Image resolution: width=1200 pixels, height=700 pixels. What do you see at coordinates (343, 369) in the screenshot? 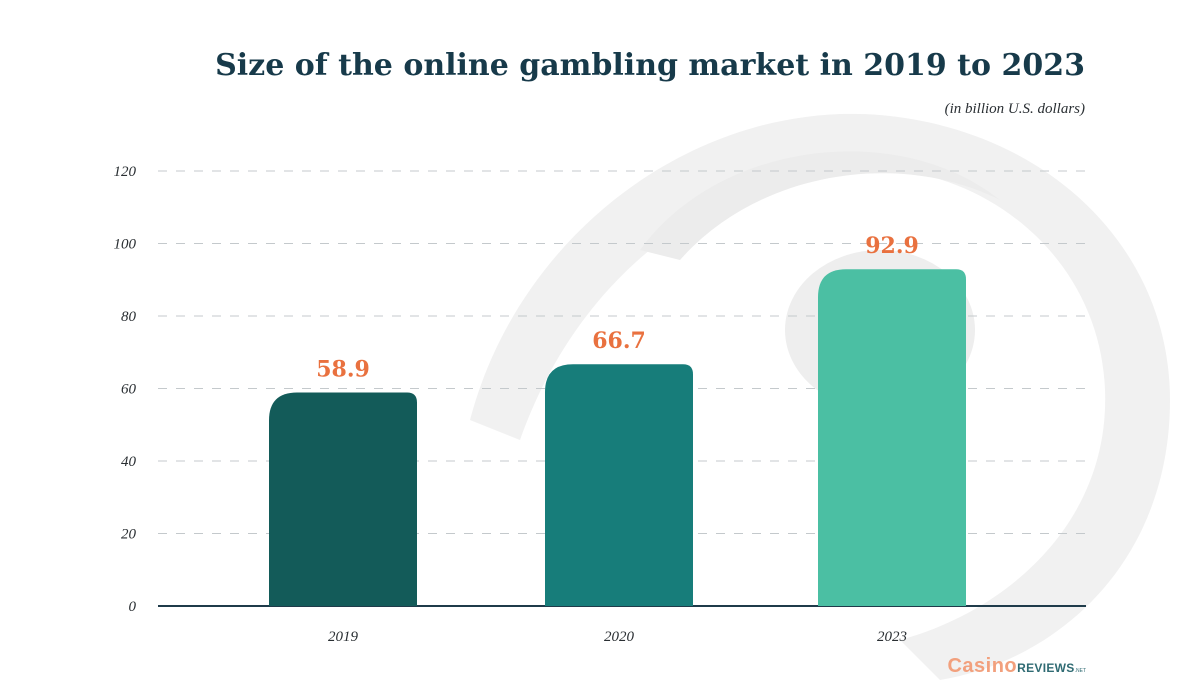
I see `value-label-2019: 58.9` at bounding box center [343, 369].